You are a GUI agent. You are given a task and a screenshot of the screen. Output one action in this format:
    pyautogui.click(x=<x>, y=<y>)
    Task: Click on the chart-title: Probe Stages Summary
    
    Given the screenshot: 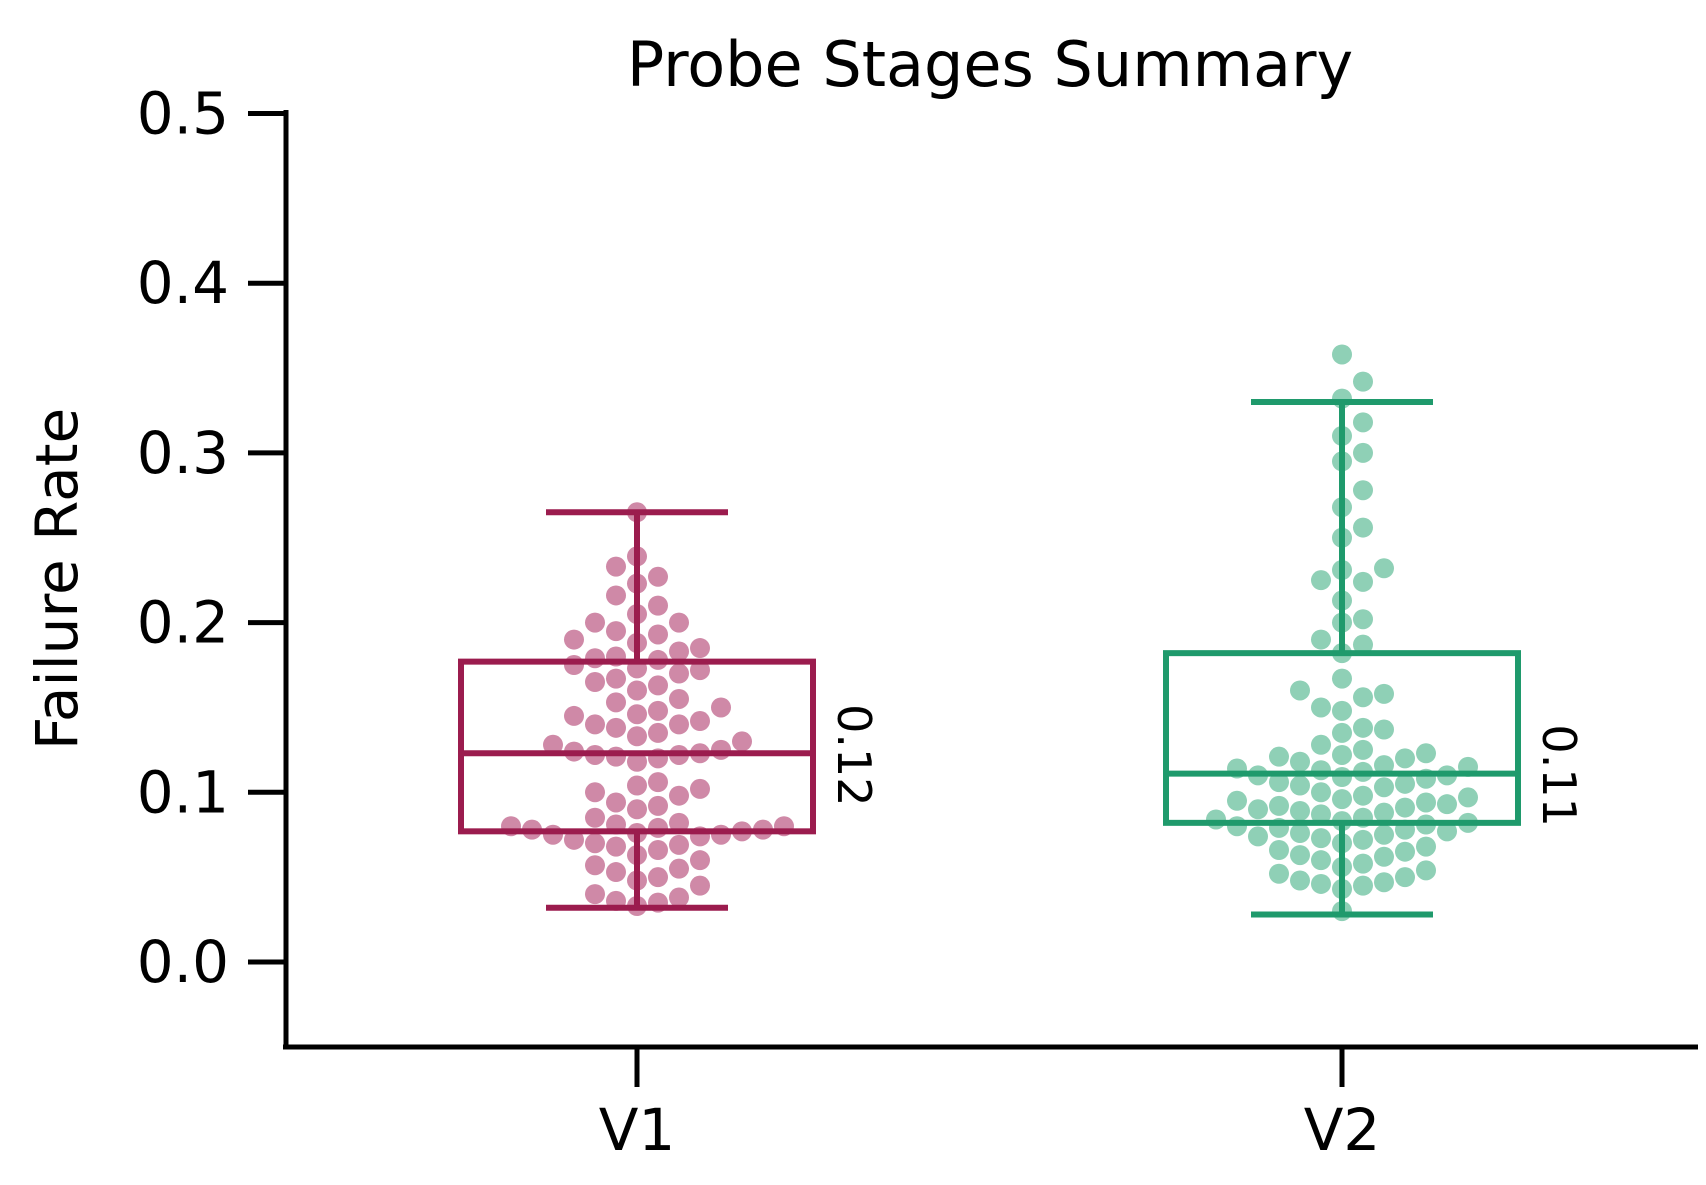 What is the action you would take?
    pyautogui.click(x=990, y=64)
    